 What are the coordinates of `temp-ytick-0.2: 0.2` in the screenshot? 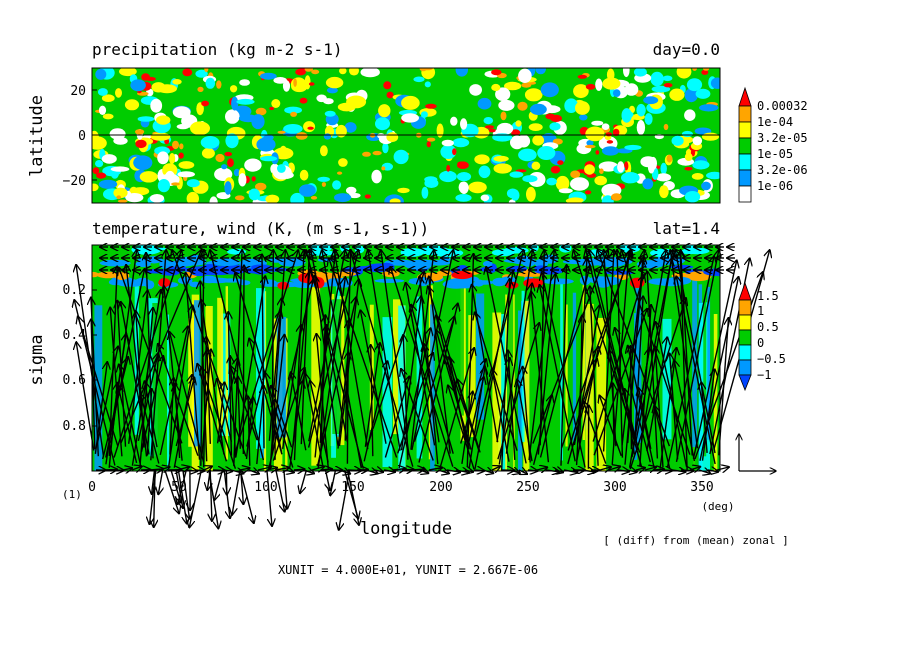 It's located at (74, 290).